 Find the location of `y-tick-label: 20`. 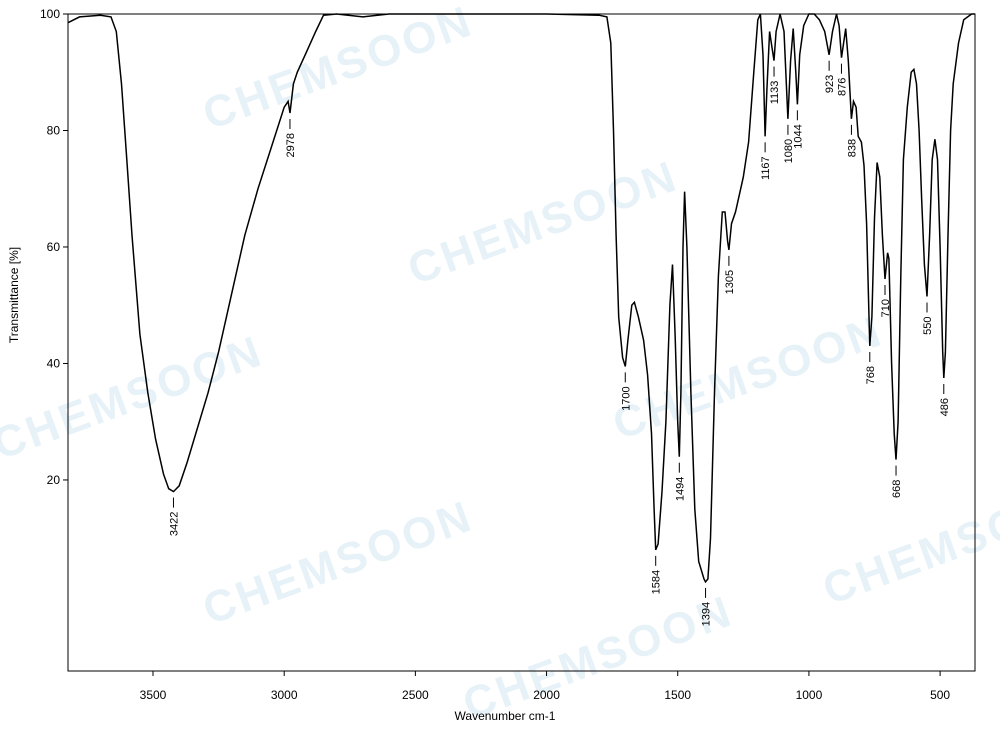

y-tick-label: 20 is located at coordinates (54, 480).